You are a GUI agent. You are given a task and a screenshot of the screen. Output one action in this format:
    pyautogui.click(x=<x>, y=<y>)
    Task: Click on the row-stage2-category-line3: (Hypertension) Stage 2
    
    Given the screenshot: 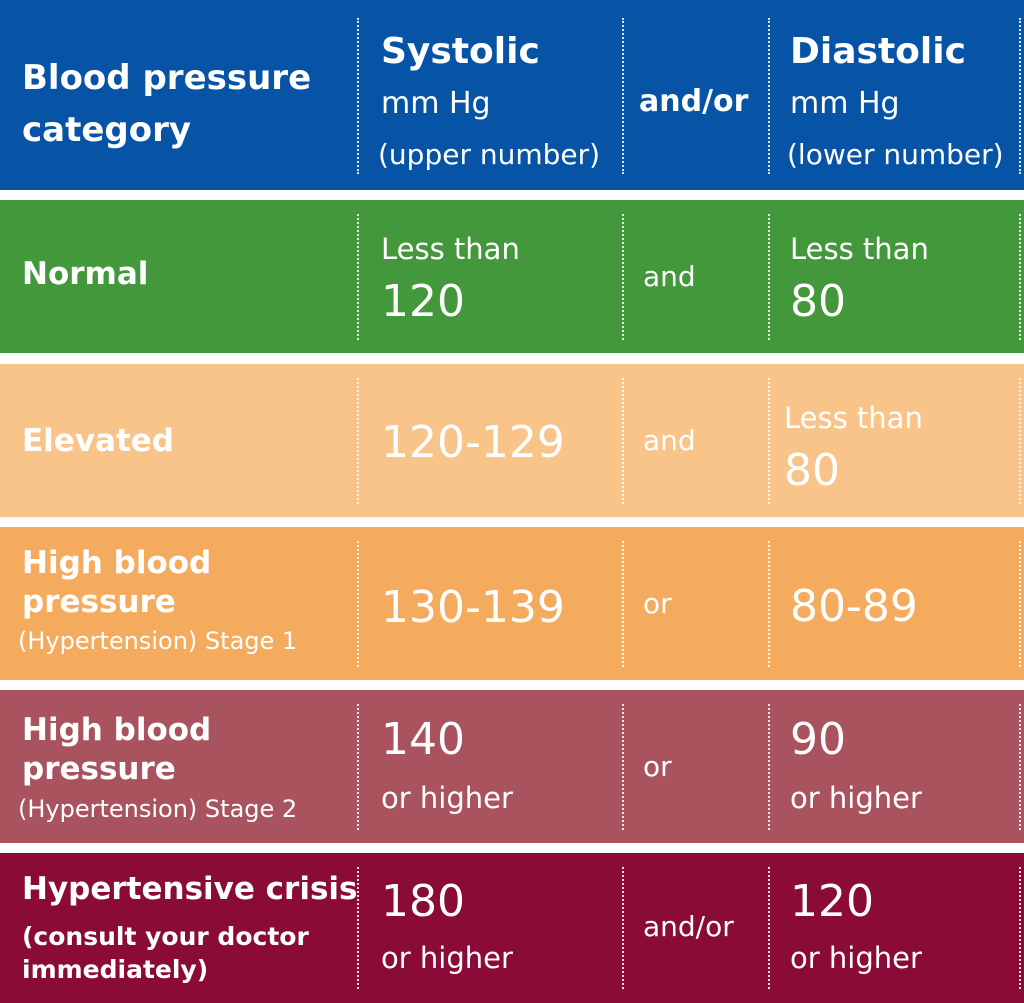 What is the action you would take?
    pyautogui.click(x=158, y=809)
    